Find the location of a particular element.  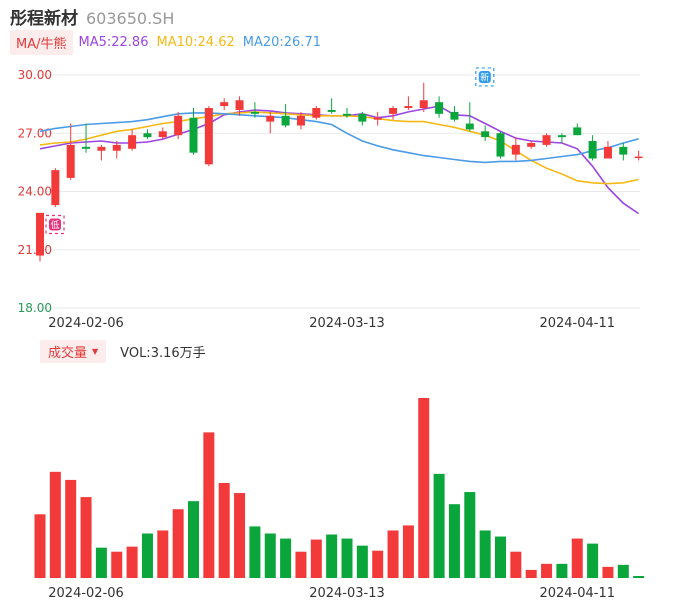

price-marker: 新 is located at coordinates (485, 77).